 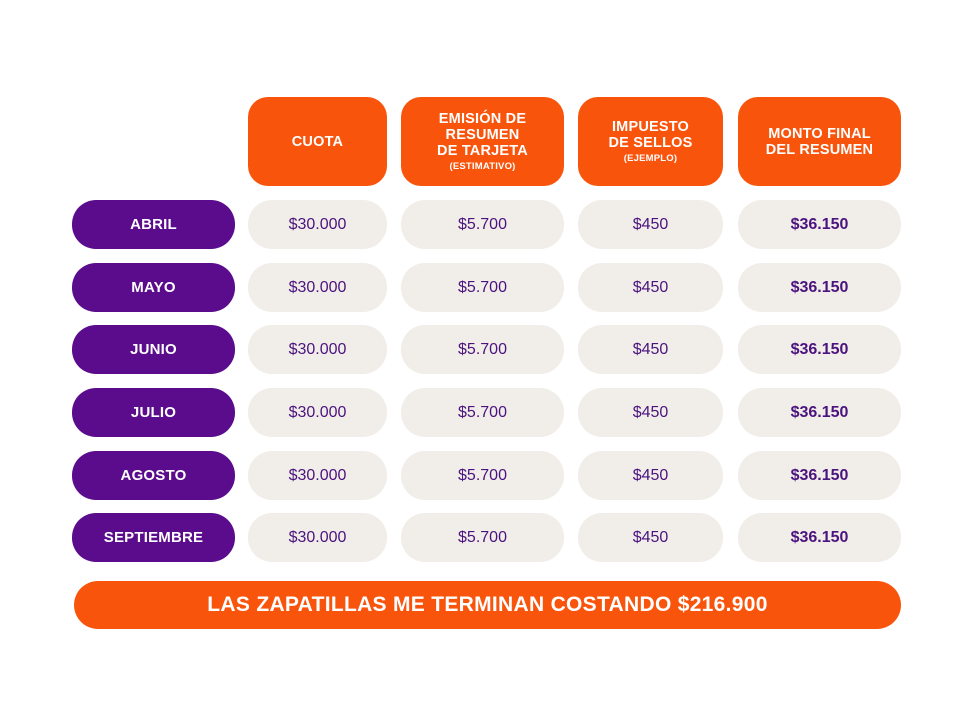 I want to click on month-label: MAYO, so click(x=153, y=287).